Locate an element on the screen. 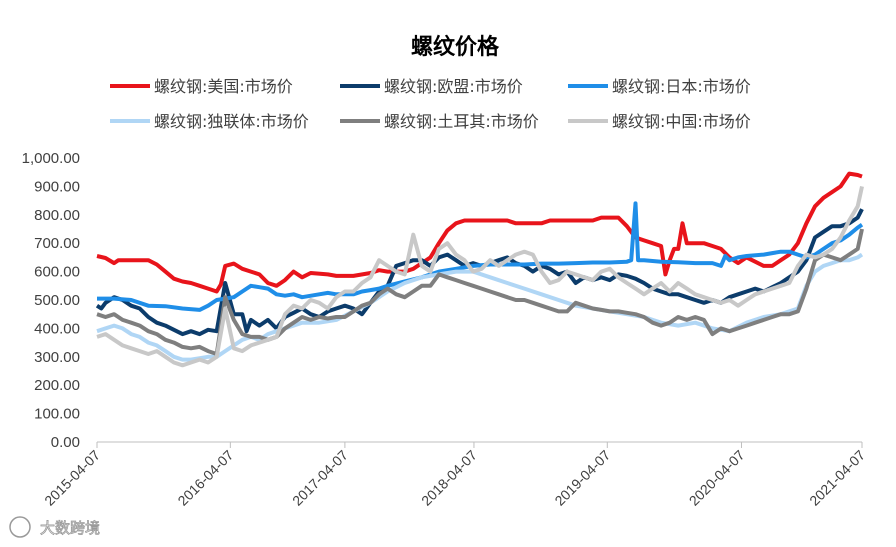 This screenshot has height=547, width=896. legend-label: 螺纹钢:独联体:市场价 is located at coordinates (231, 121).